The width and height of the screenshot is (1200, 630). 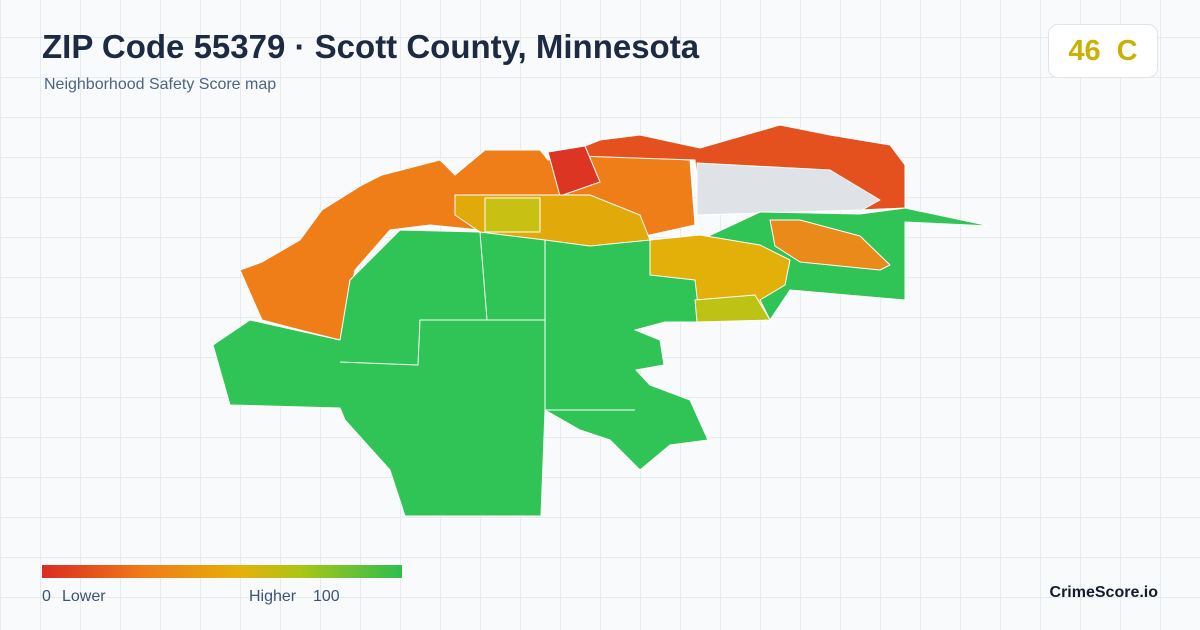 What do you see at coordinates (1127, 50) in the screenshot?
I see `grade: C` at bounding box center [1127, 50].